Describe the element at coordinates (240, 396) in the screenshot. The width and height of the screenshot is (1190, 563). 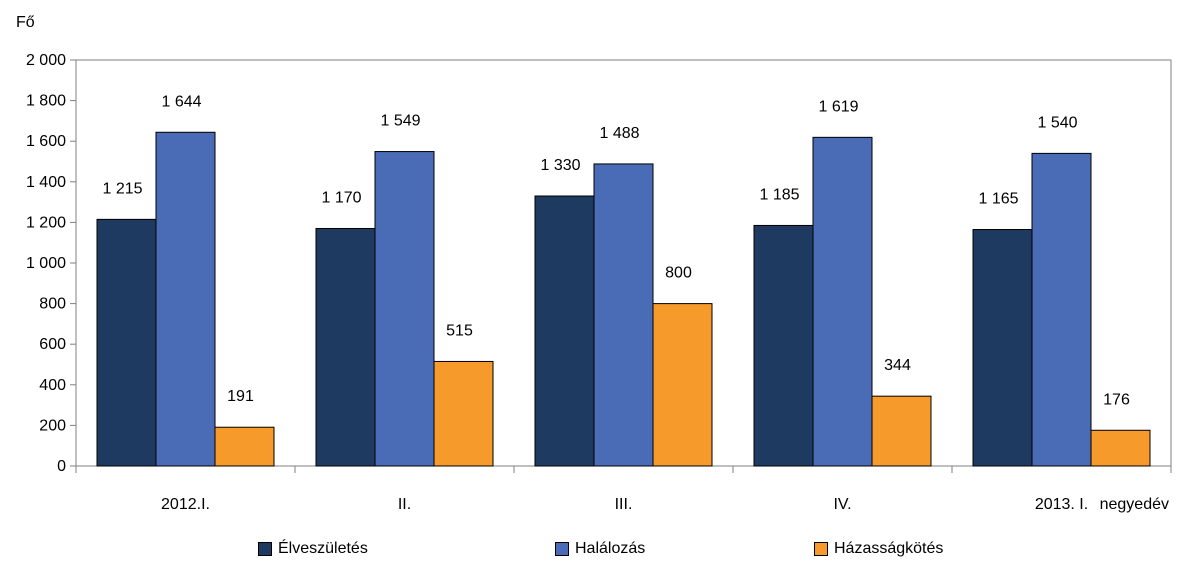
I see `data-label: 191` at that location.